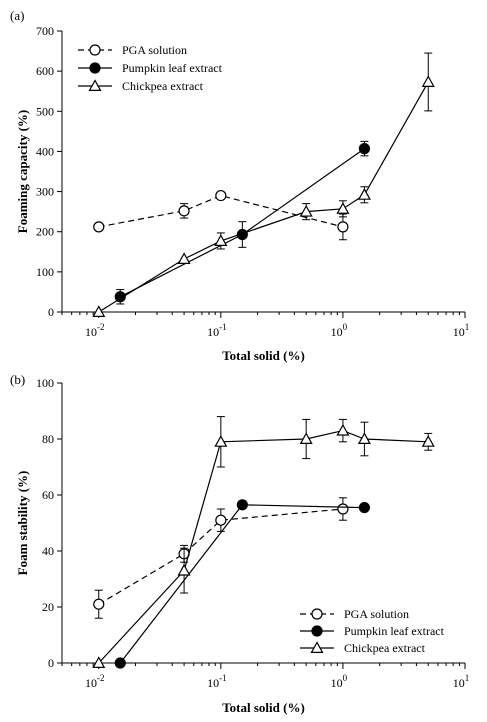 This screenshot has height=722, width=487. I want to click on y-tick-label: 500, so click(45, 111).